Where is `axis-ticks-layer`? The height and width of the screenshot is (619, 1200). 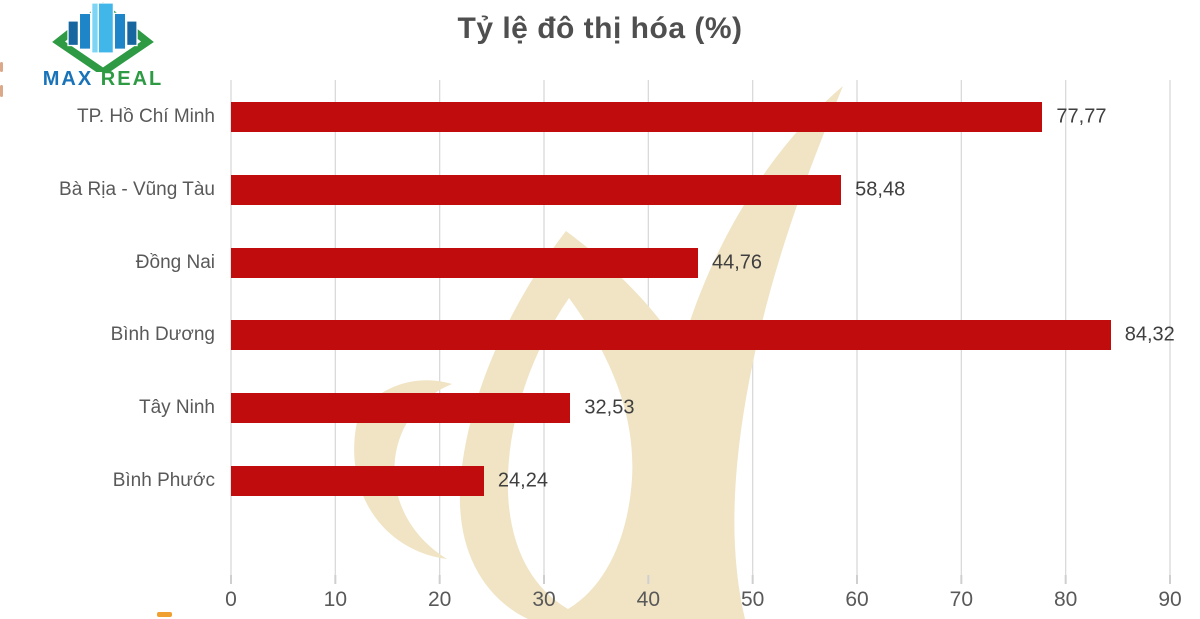
axis-ticks-layer is located at coordinates (700, 579).